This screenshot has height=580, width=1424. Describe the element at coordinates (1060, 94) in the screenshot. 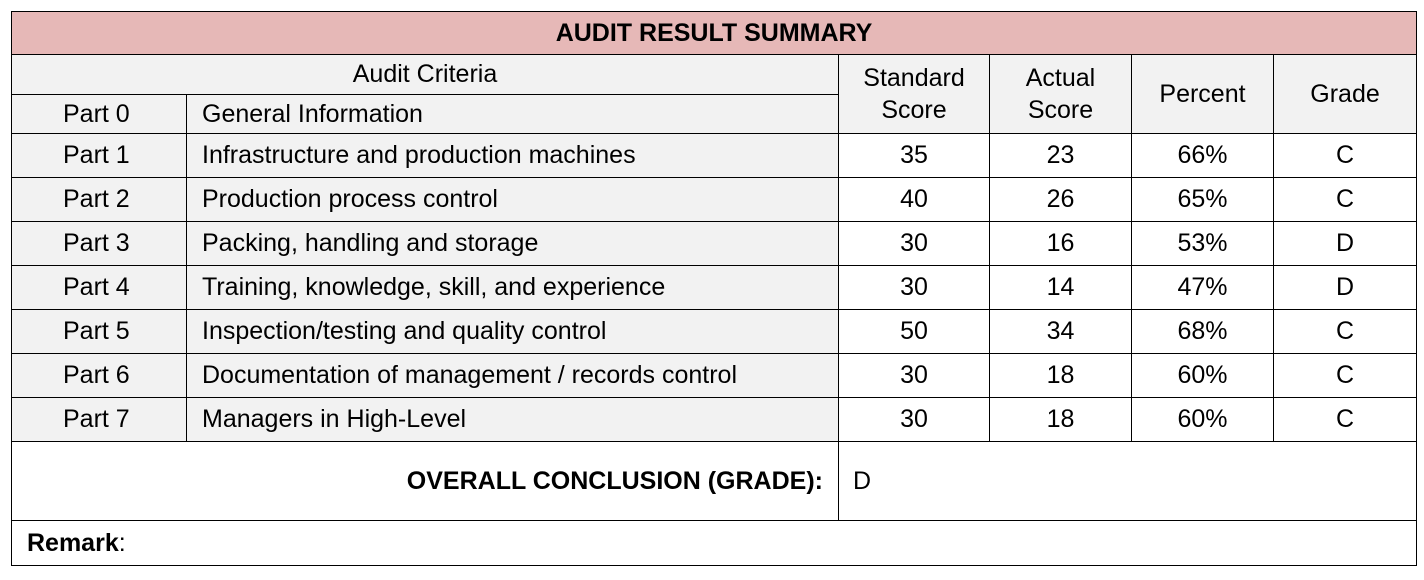

I see `header-actual-score: Actual Score` at that location.